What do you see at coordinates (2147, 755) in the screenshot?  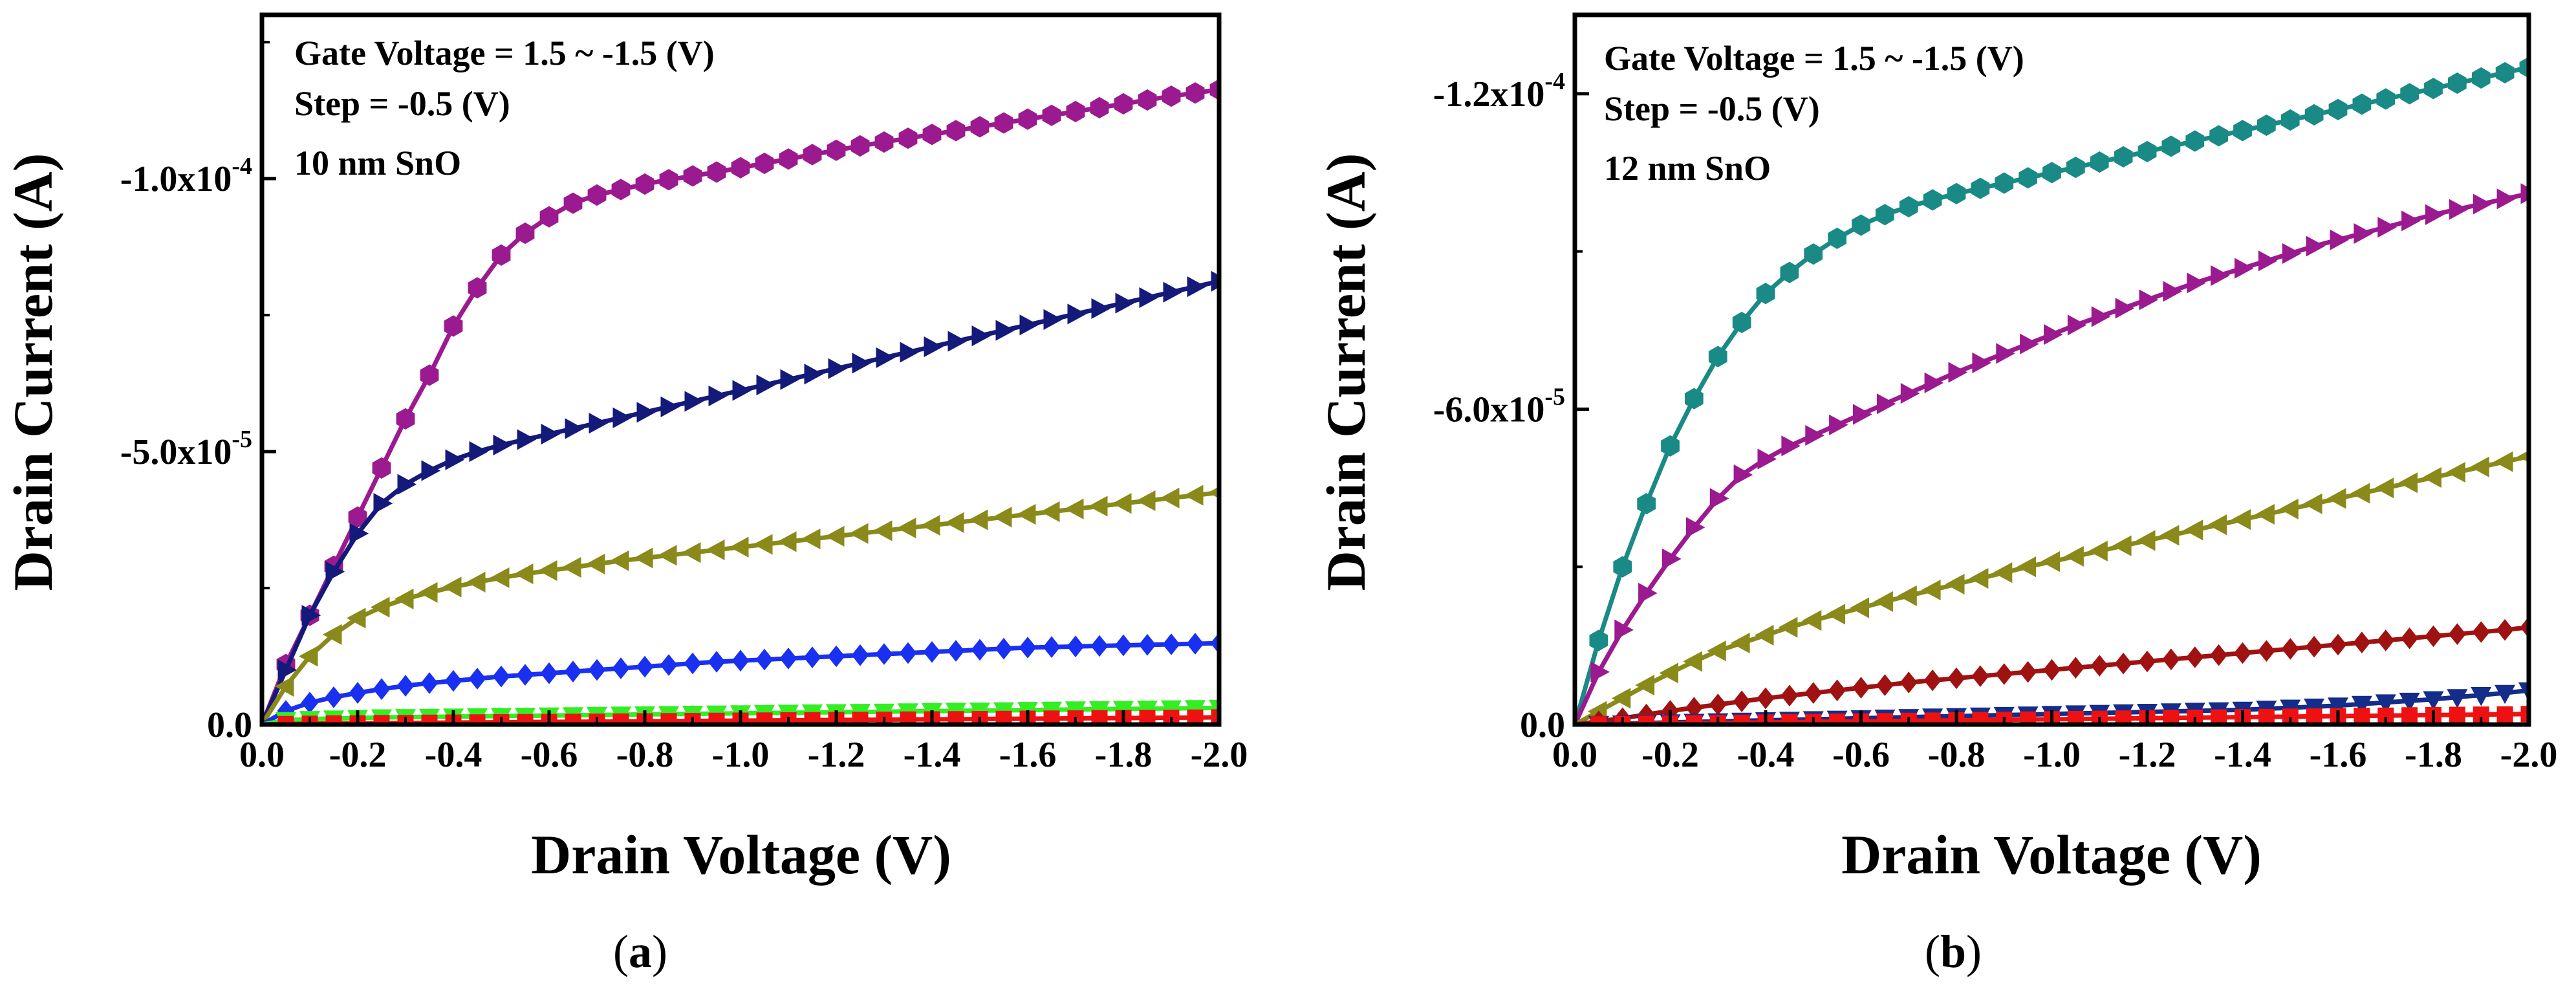 I see `panel-b-x-tick-label: -1.2` at bounding box center [2147, 755].